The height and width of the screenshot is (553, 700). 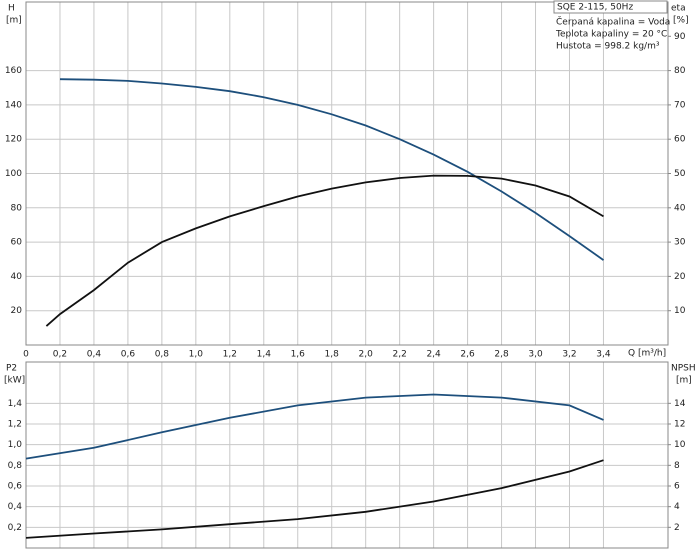 What do you see at coordinates (680, 174) in the screenshot?
I see `y2-tick-label: 50` at bounding box center [680, 174].